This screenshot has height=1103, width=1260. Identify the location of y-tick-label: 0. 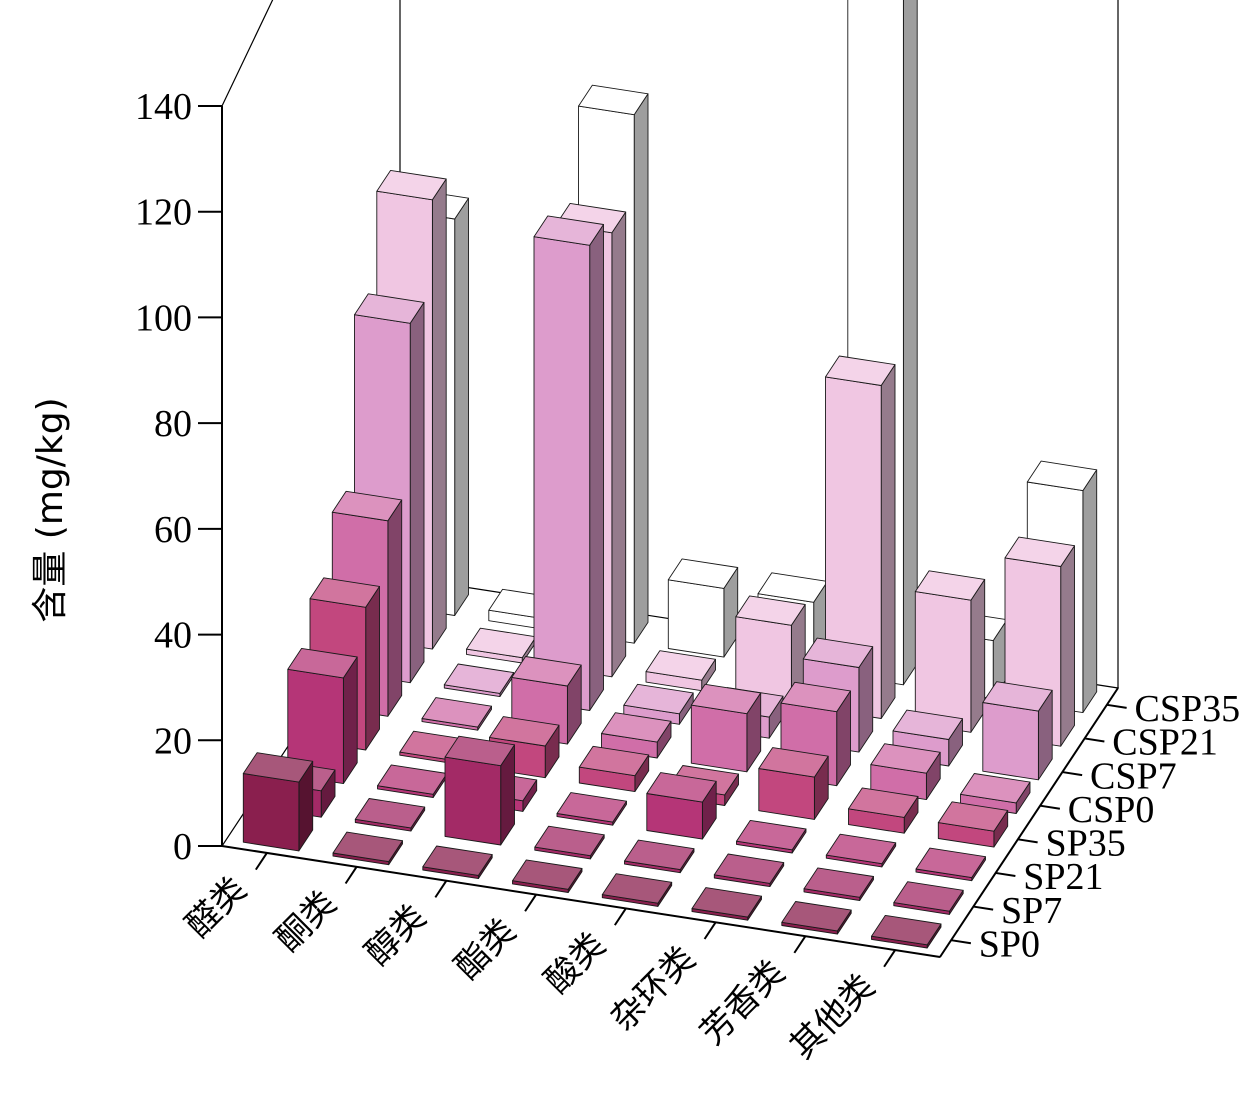
(182, 847).